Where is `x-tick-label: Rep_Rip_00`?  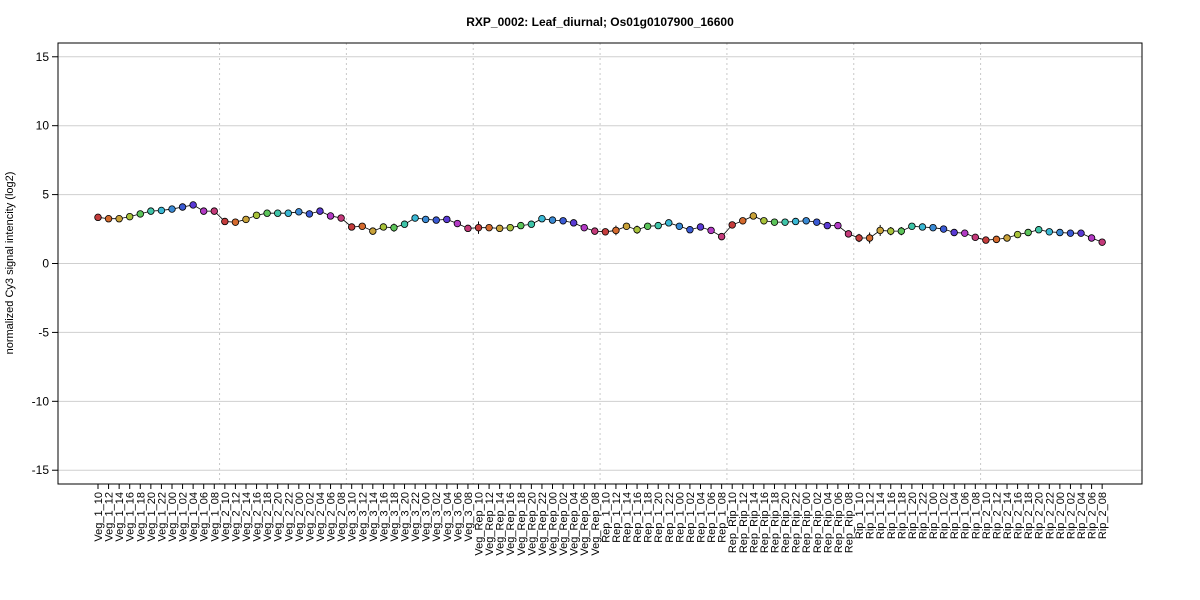
x-tick-label: Rep_Rip_00 is located at coordinates (807, 522).